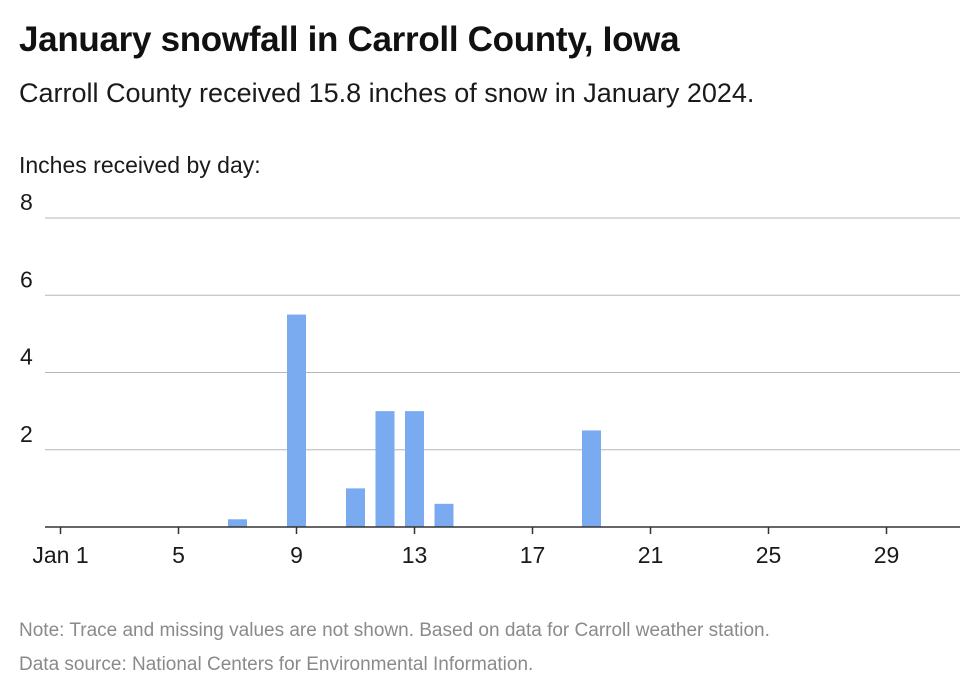  Describe the element at coordinates (769, 555) in the screenshot. I see `x-tick-label: 25` at that location.